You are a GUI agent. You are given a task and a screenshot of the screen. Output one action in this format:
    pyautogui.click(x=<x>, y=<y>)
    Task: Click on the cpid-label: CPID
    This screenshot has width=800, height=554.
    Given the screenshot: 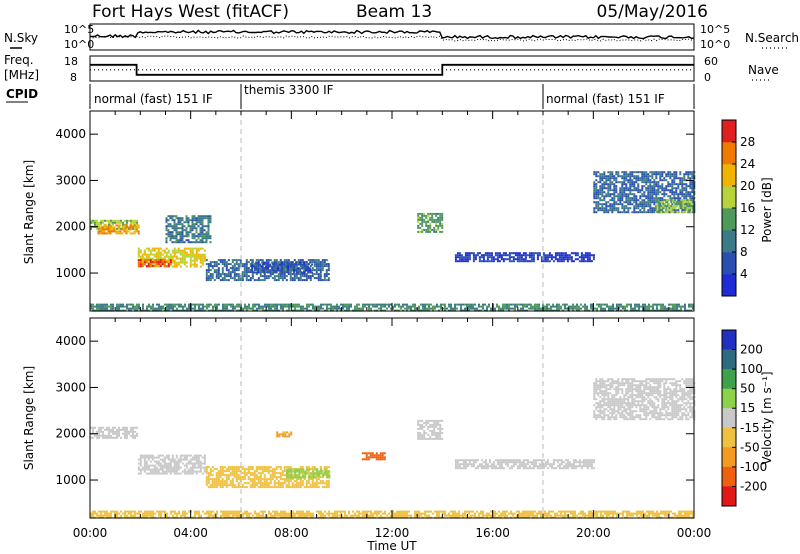 What is the action you would take?
    pyautogui.click(x=22, y=94)
    